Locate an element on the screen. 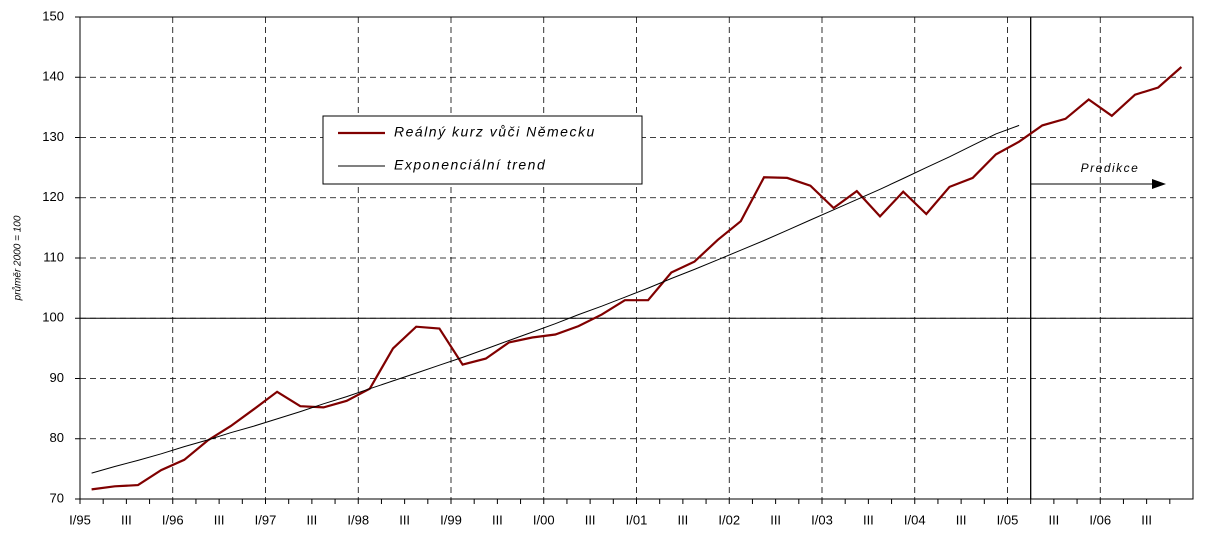 The height and width of the screenshot is (534, 1205). x-tick-label: I/03 is located at coordinates (822, 519).